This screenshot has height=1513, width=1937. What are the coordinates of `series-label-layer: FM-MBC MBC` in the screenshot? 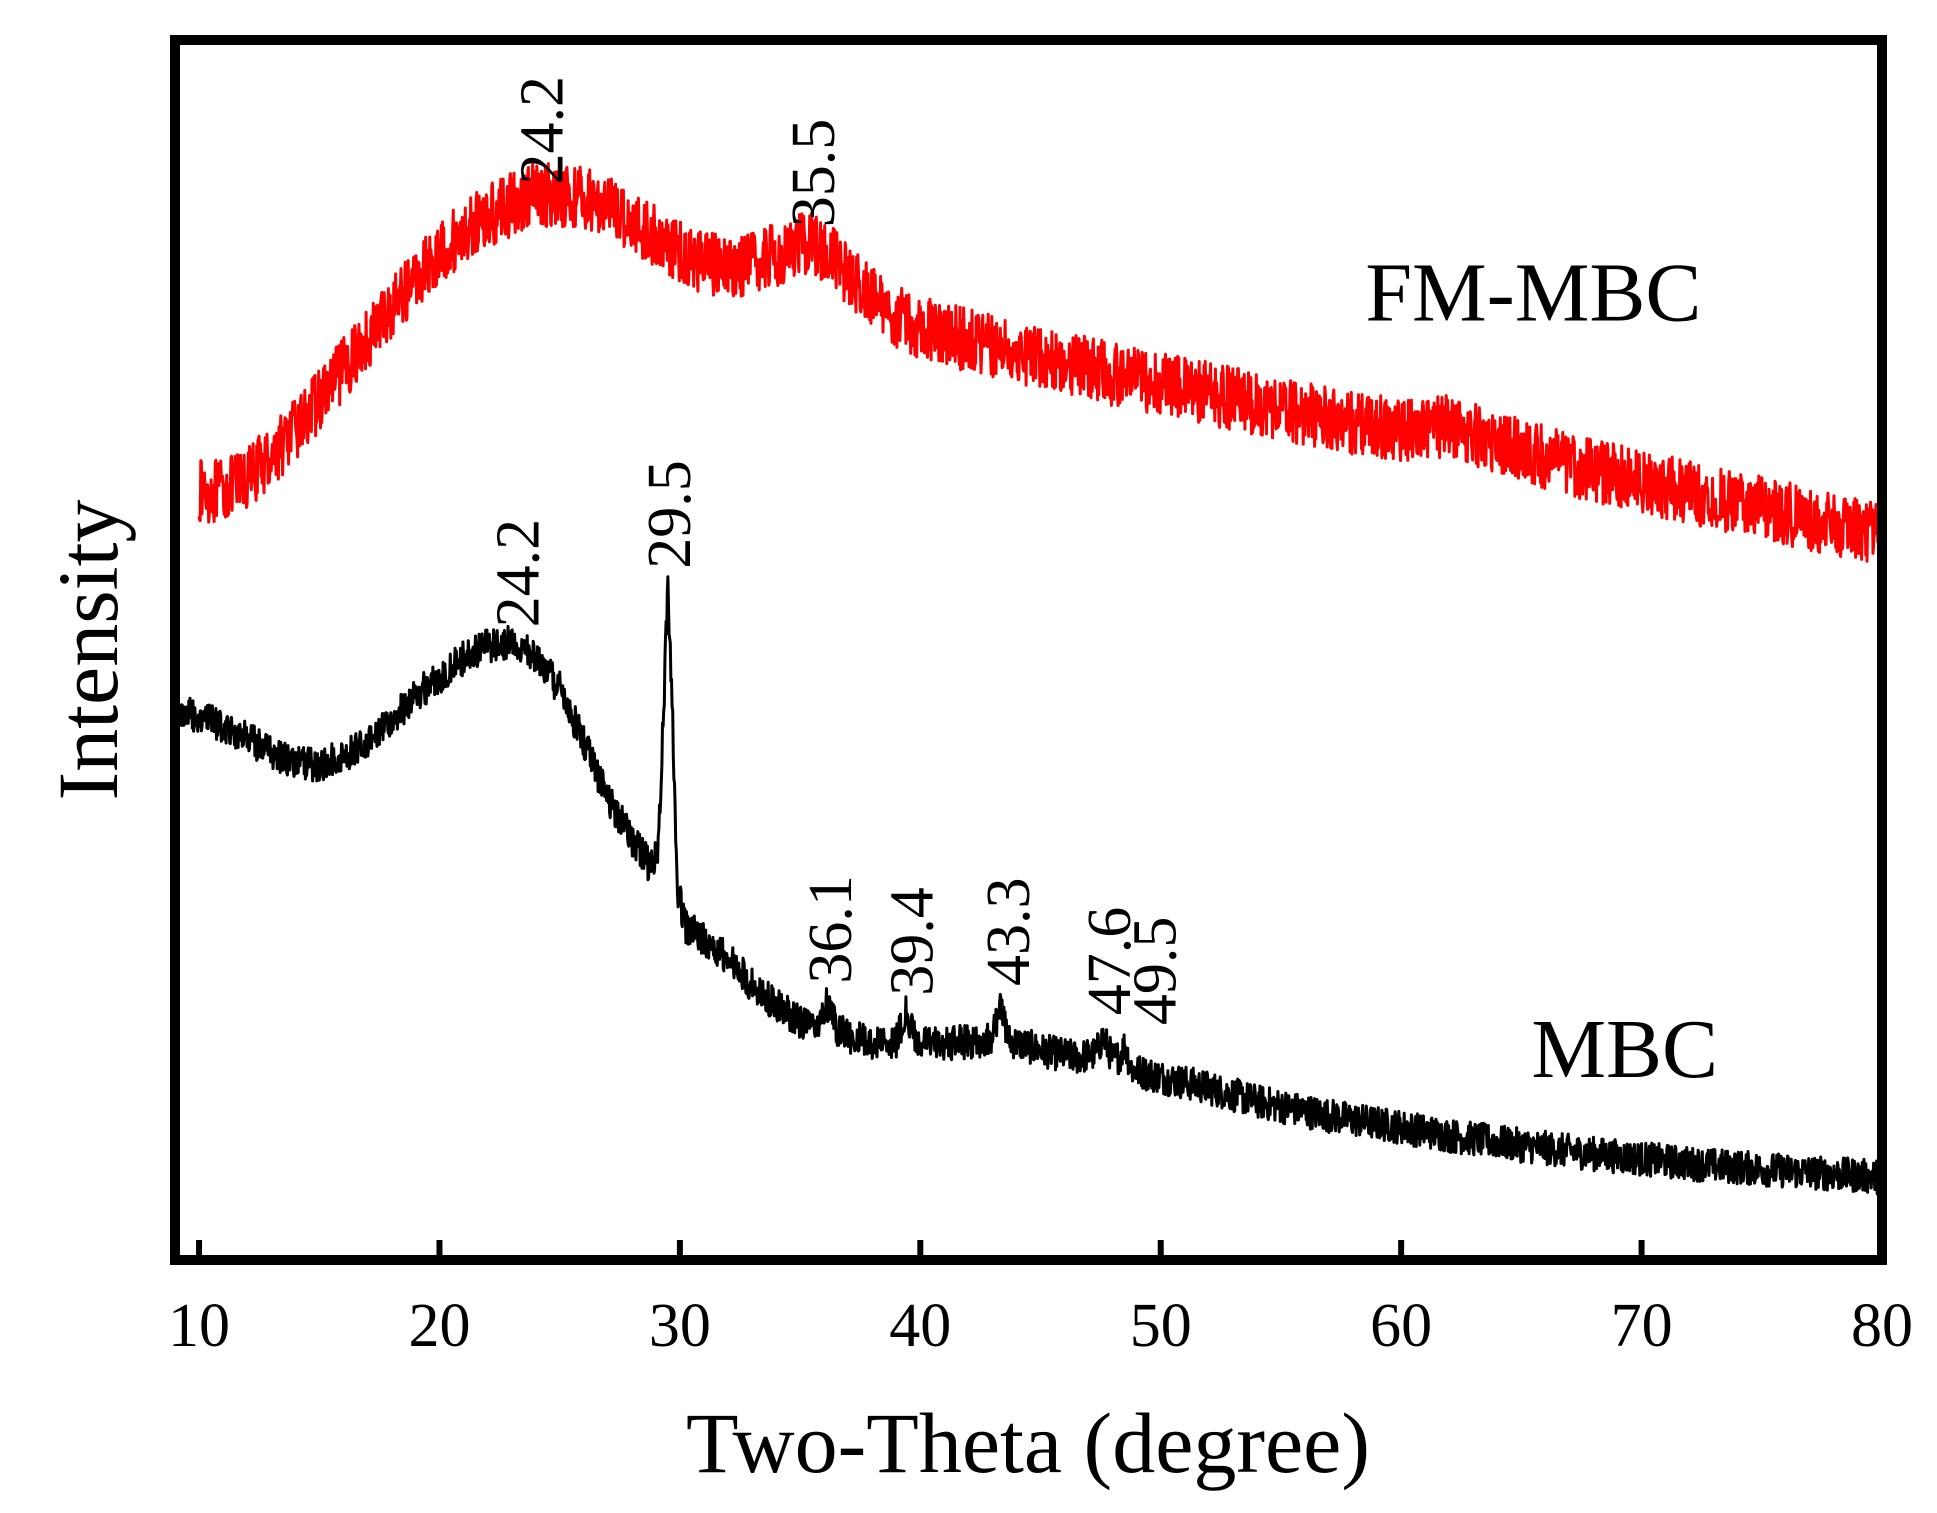 It's located at (1541, 671).